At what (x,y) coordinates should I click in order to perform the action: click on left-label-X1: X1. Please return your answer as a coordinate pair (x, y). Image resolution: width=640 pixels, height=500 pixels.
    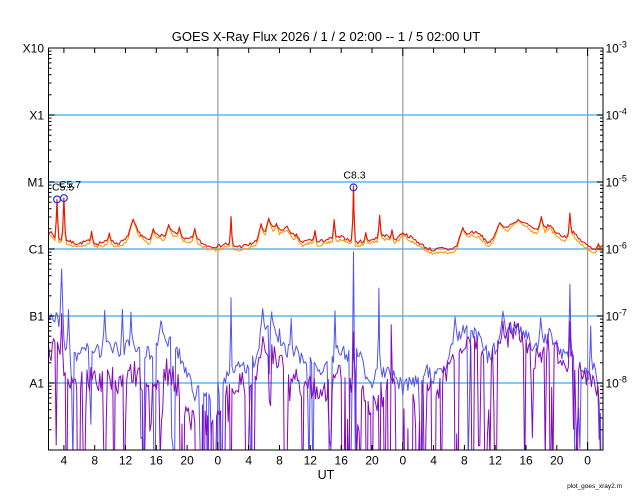
    Looking at the image, I should click on (36, 116).